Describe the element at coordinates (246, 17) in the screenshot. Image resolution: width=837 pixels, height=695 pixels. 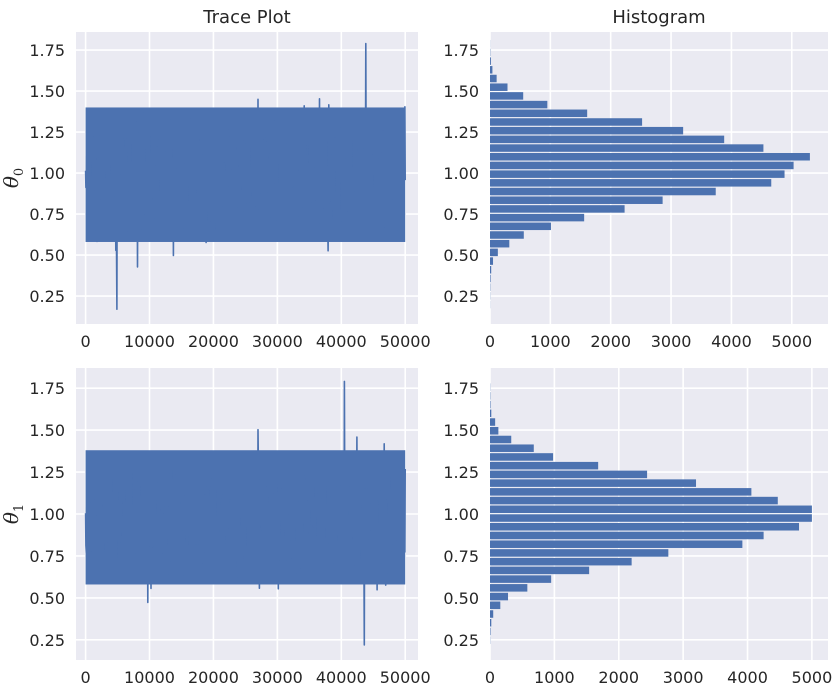
I see `panel-title: Trace Plot` at that location.